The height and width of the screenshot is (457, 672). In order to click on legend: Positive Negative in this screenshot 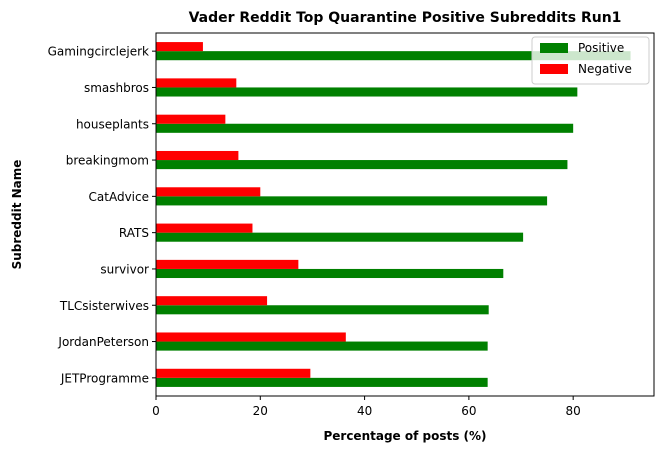, I will do `click(590, 60)`.